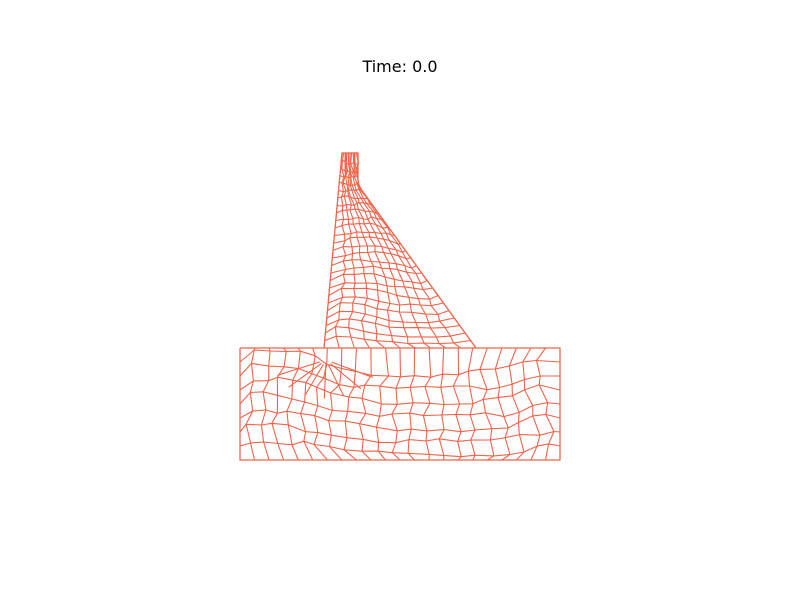 The width and height of the screenshot is (800, 600). I want to click on figure-title: Time: 0.0, so click(400, 66).